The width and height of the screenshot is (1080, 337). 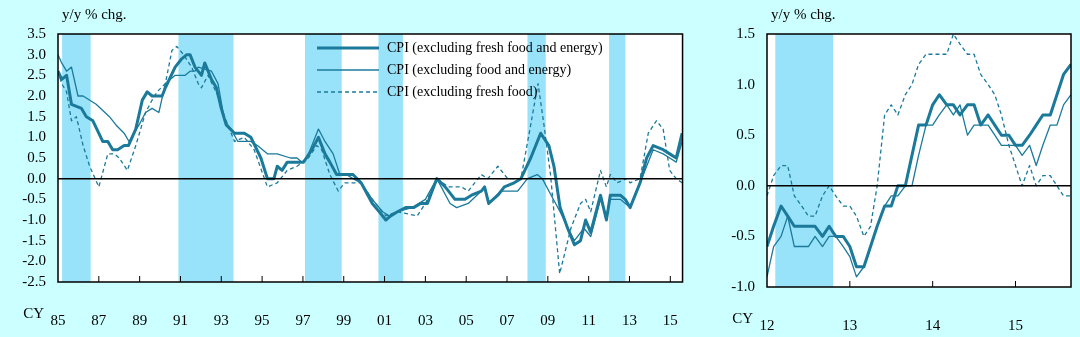 What do you see at coordinates (221, 319) in the screenshot?
I see `x-tick-label: 93` at bounding box center [221, 319].